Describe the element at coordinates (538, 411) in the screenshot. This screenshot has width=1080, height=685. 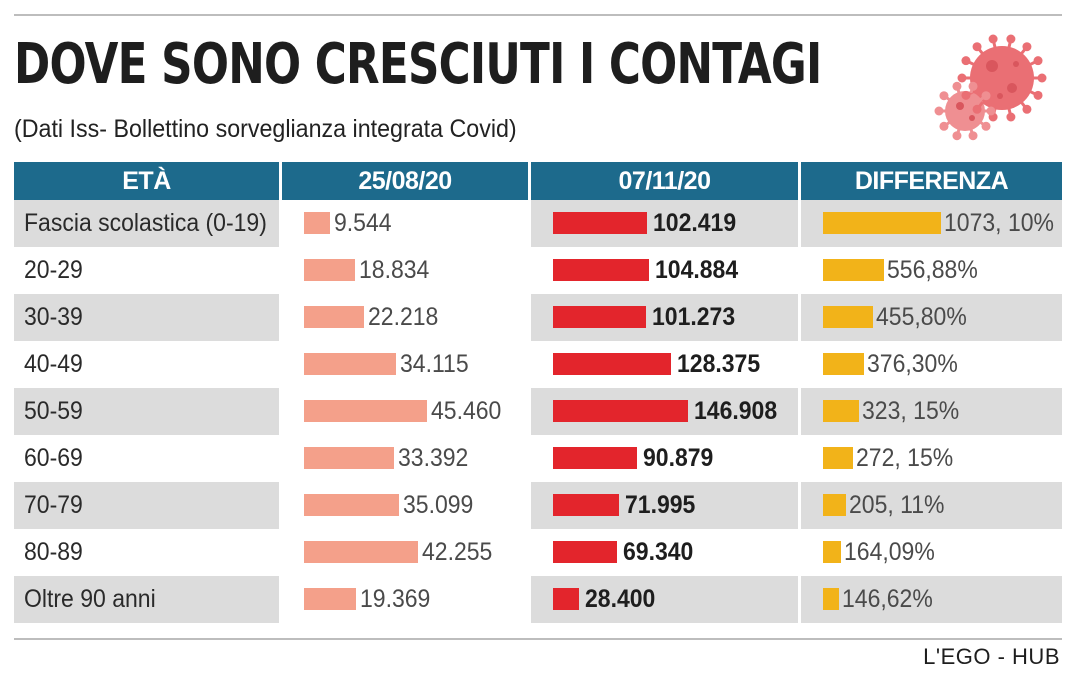
I see `table-row: 50-59 45.460 146.908 323, 15%` at that location.